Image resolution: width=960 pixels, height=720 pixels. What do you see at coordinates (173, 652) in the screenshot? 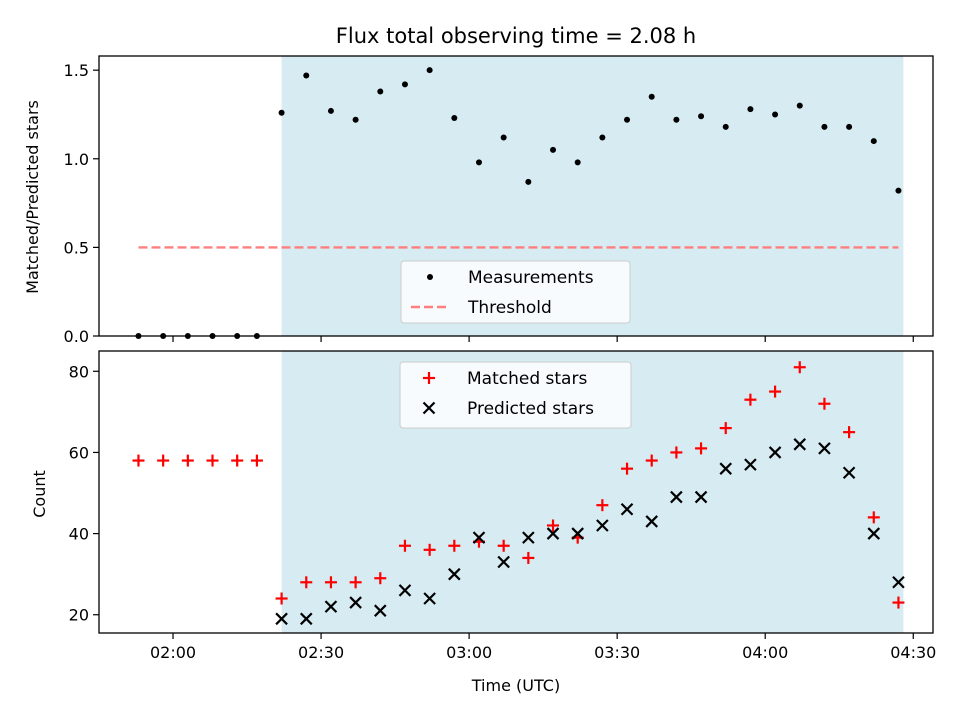
I see `x-tick-label: 02:00` at bounding box center [173, 652].